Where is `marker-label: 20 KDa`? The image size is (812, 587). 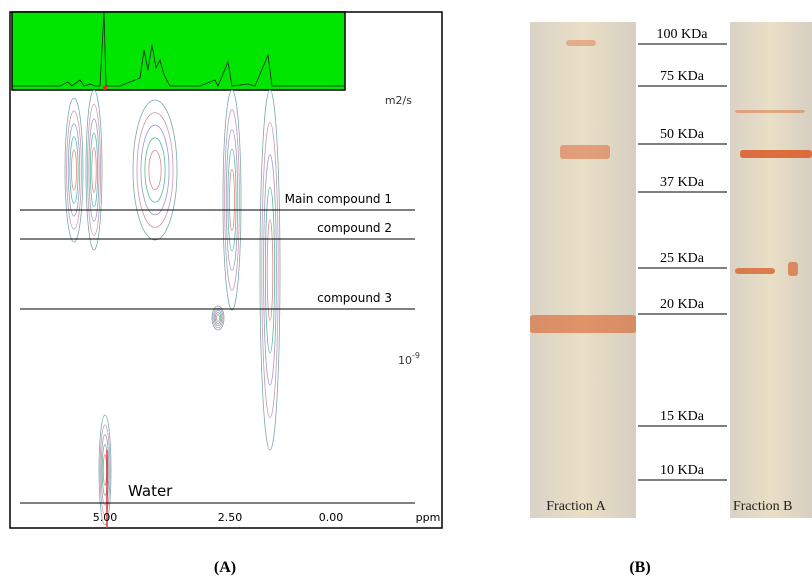 marker-label: 20 KDa is located at coordinates (682, 304).